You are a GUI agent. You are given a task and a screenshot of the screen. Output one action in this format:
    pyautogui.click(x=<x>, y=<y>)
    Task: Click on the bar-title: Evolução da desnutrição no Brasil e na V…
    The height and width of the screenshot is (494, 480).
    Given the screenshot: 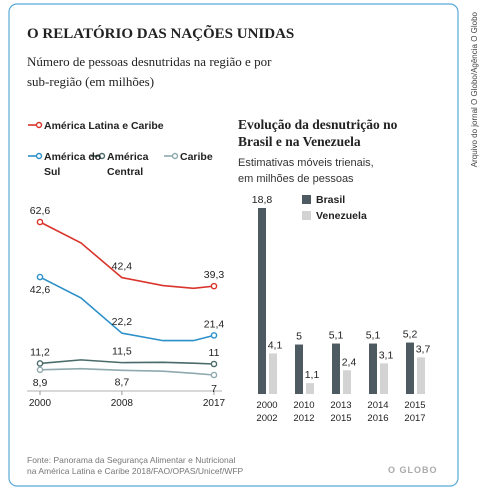 What is the action you would take?
    pyautogui.click(x=318, y=133)
    